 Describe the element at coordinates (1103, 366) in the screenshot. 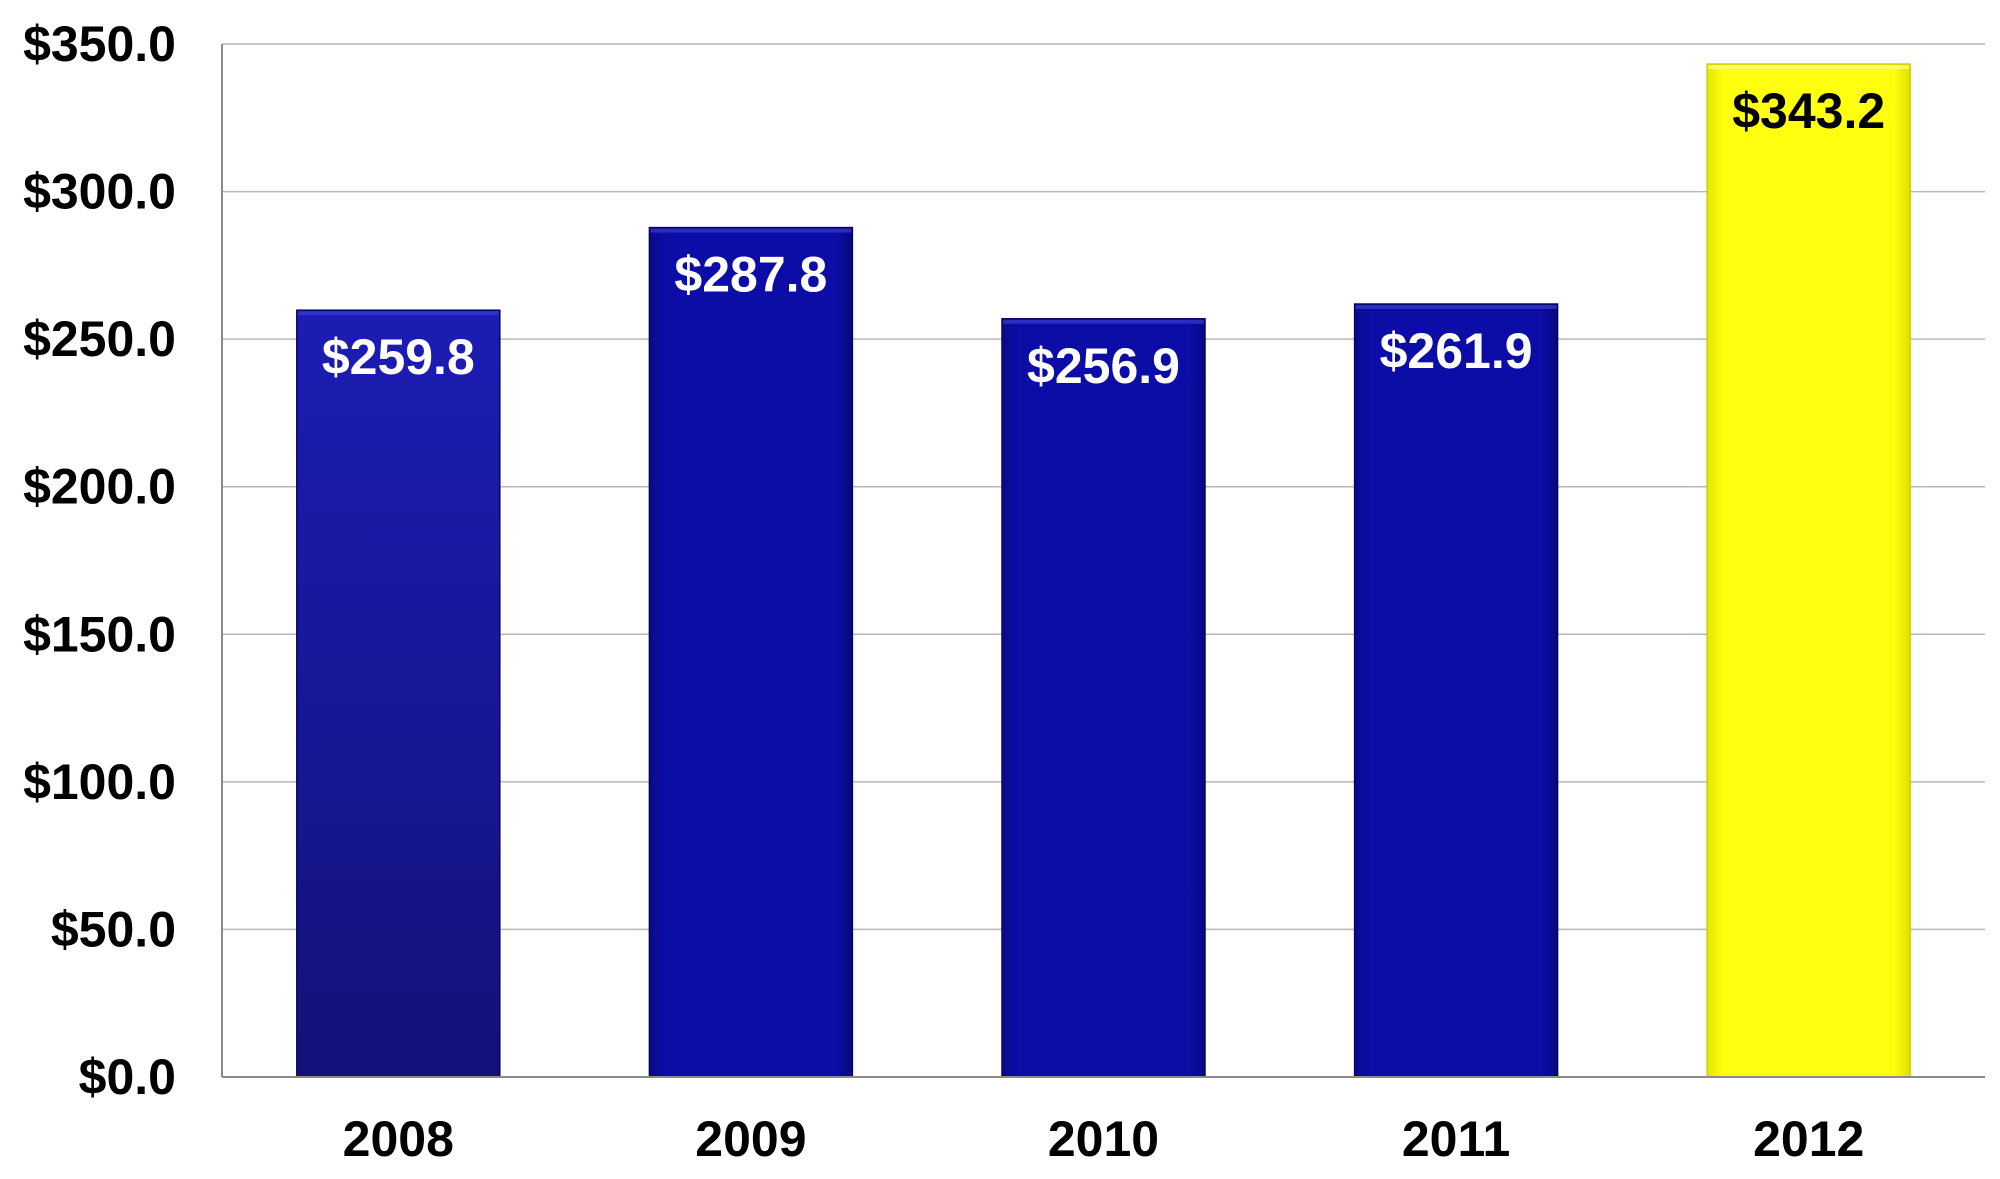

I see `data-label-2010: $256.9` at that location.